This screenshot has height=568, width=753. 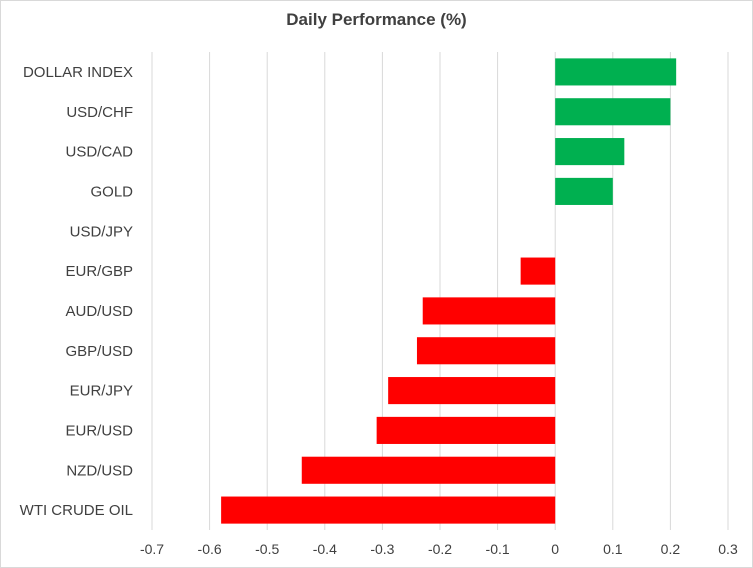 What do you see at coordinates (376, 19) in the screenshot?
I see `chart-title: Daily Performance (%)` at bounding box center [376, 19].